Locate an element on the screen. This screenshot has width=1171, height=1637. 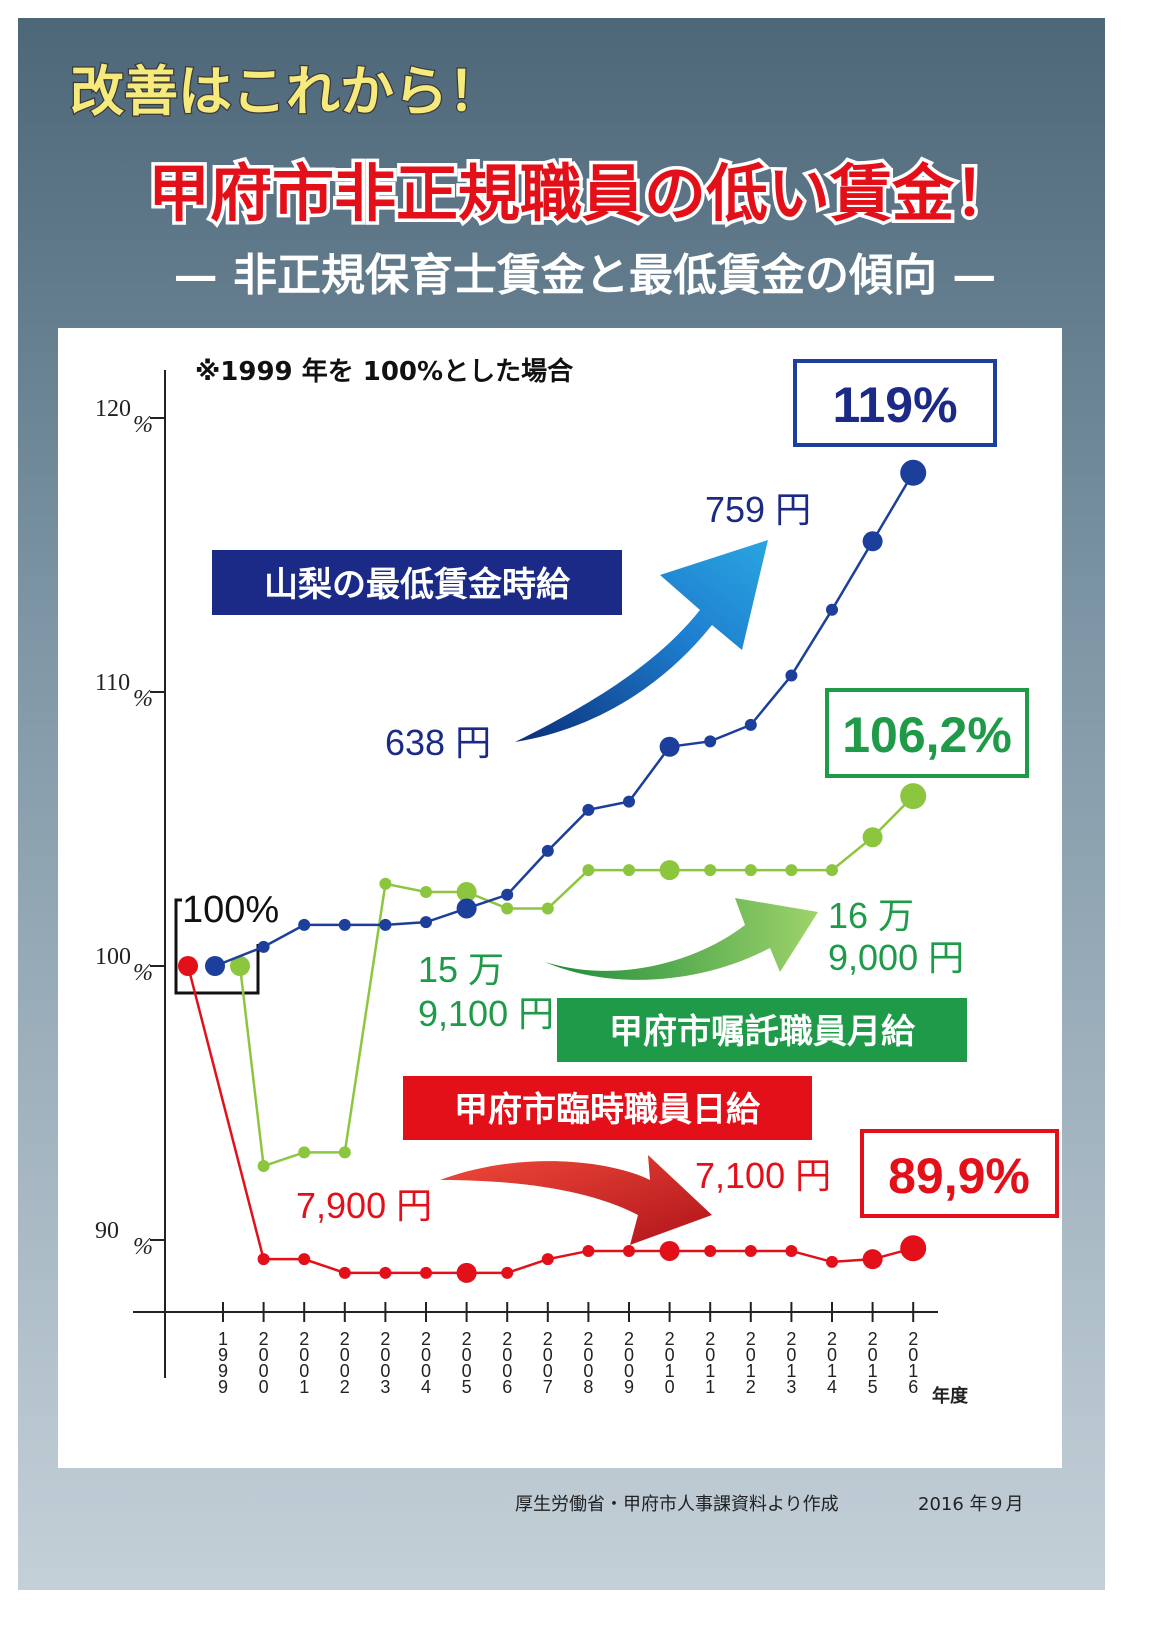
min-wage-tag-bg is located at coordinates (417, 582).